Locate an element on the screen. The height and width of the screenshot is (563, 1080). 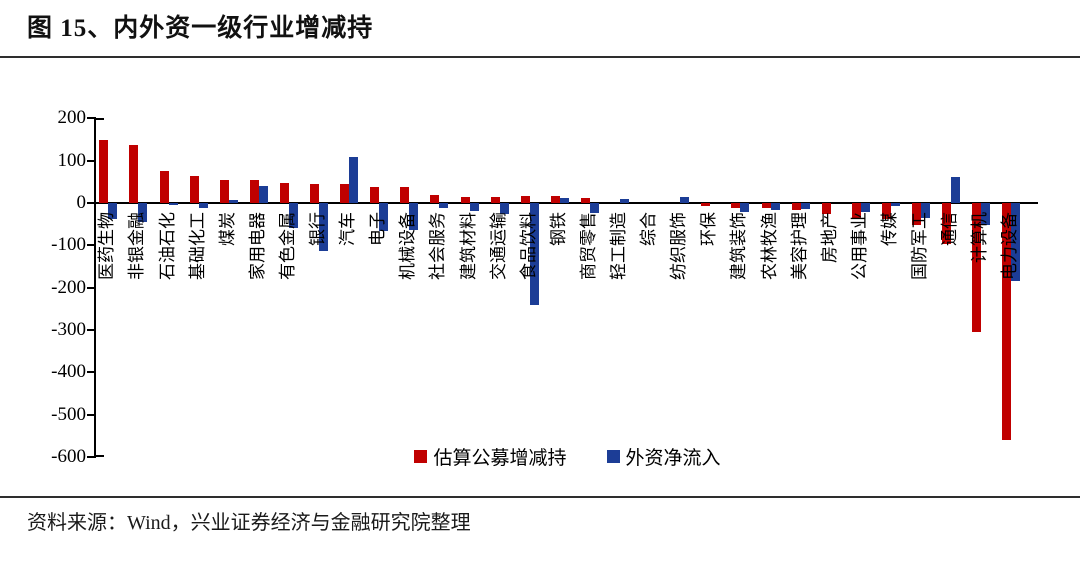
legend-item-foreign-inflow: 外资净流入 is located at coordinates (663, 456).